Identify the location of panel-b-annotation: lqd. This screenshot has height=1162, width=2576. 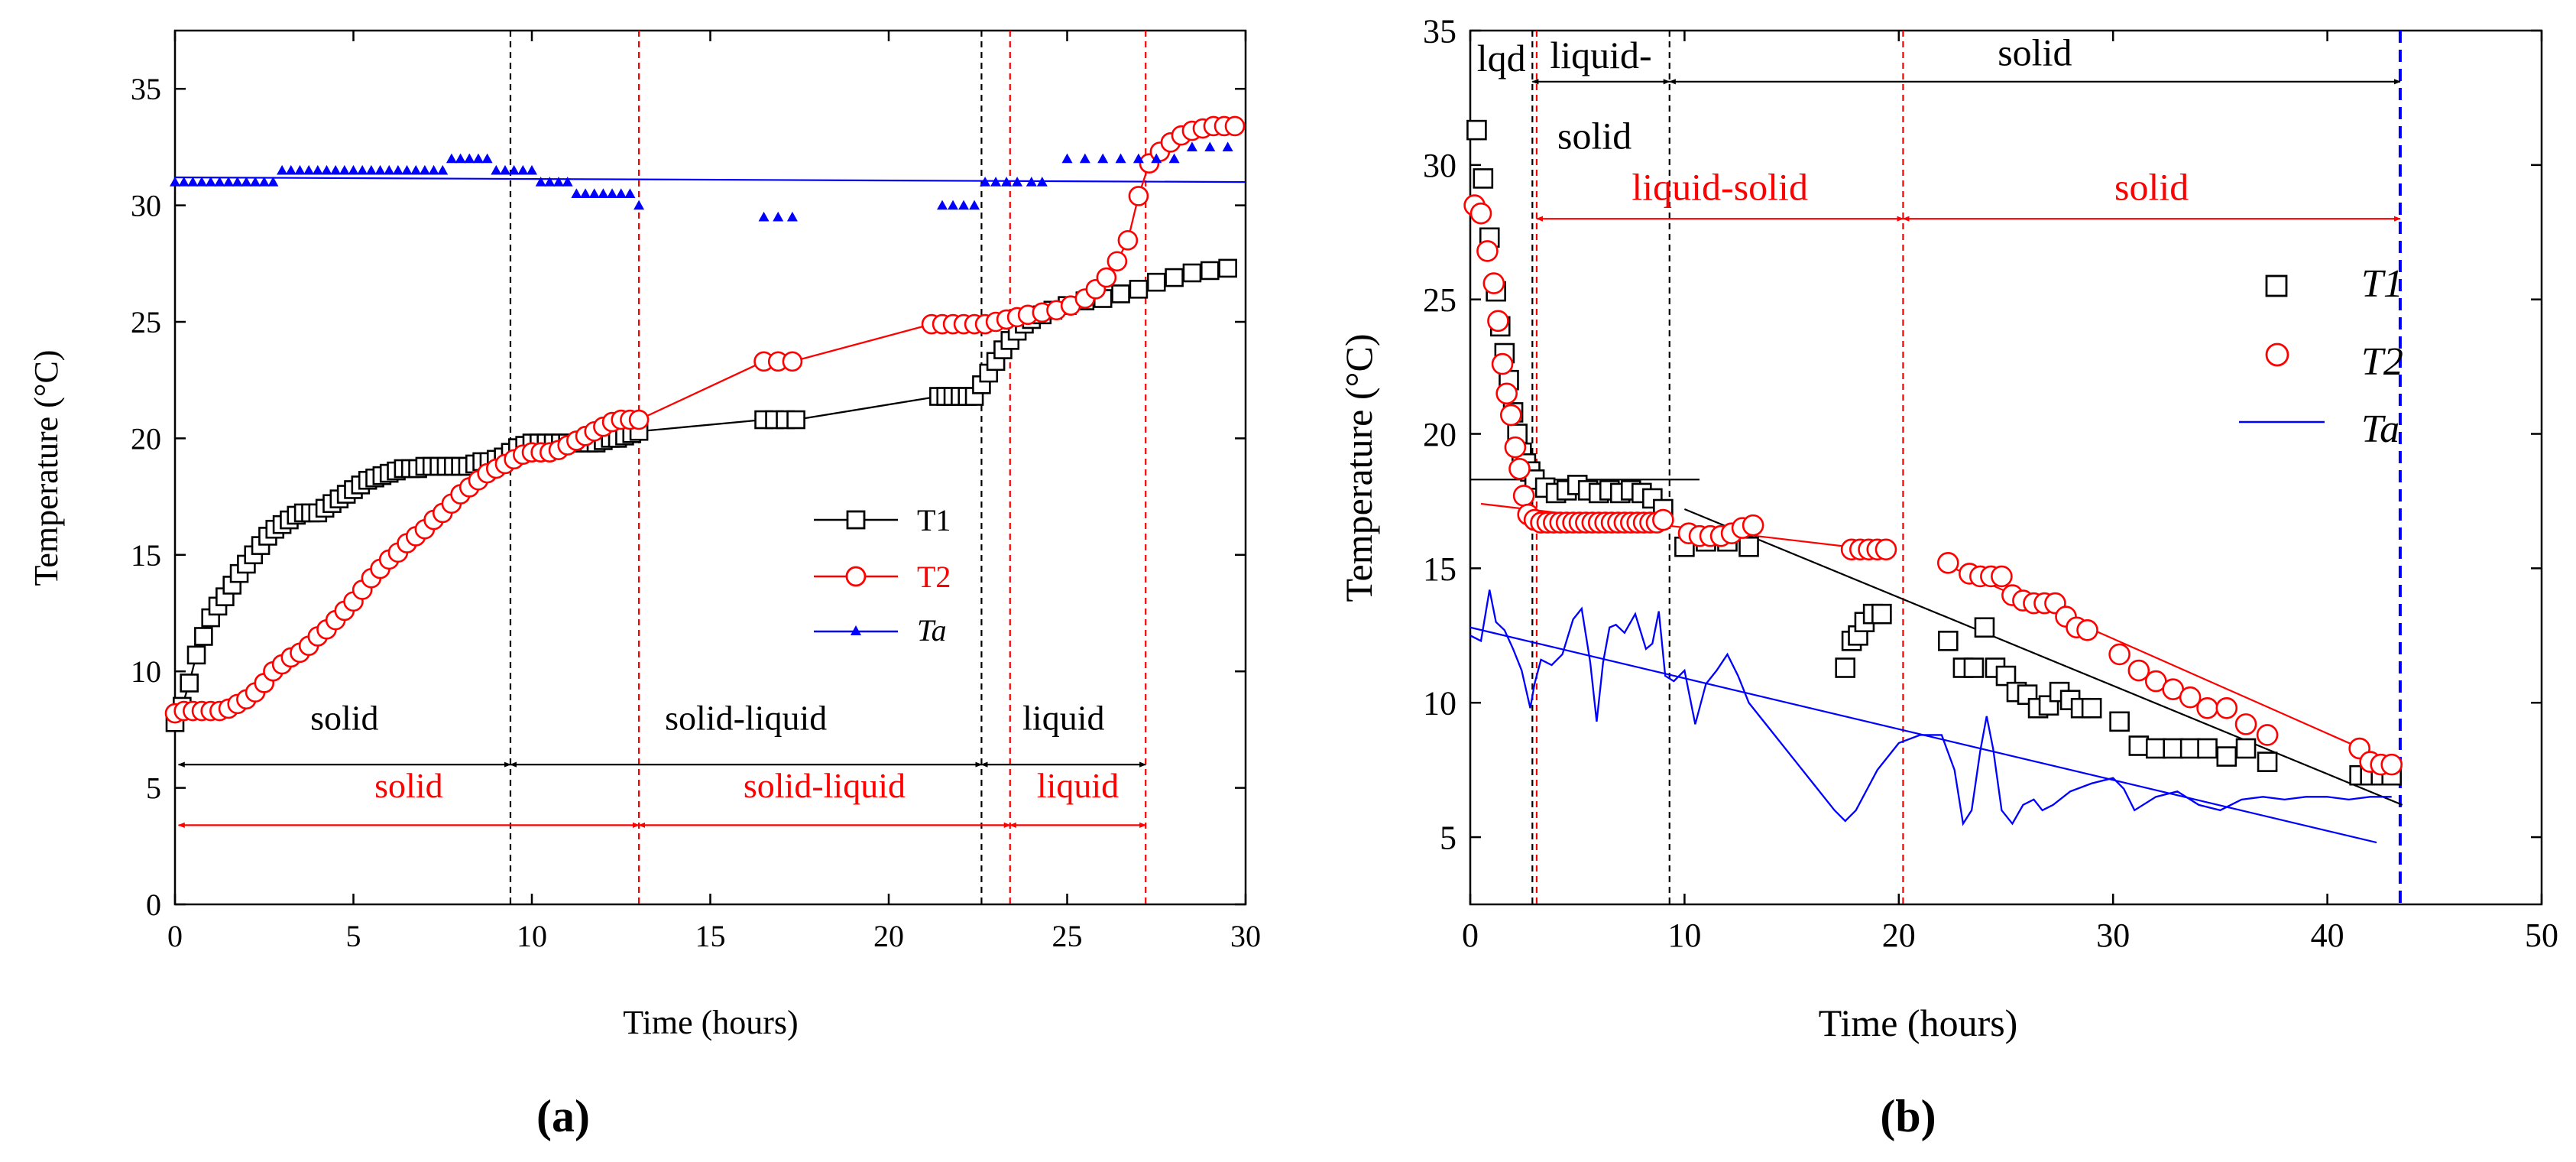
(1501, 58).